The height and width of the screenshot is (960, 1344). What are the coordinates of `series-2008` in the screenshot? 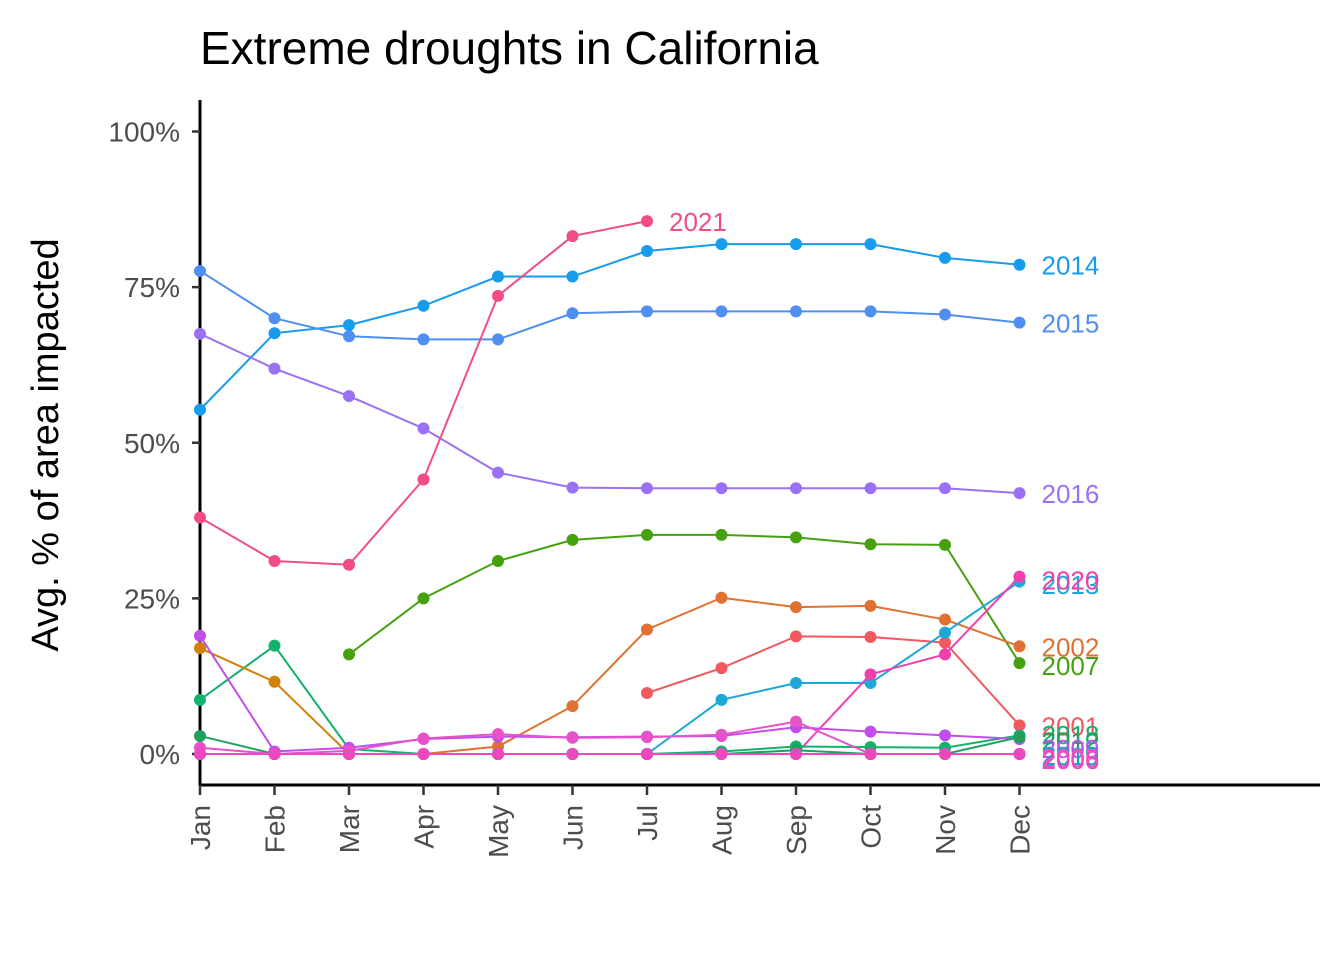 It's located at (610, 701).